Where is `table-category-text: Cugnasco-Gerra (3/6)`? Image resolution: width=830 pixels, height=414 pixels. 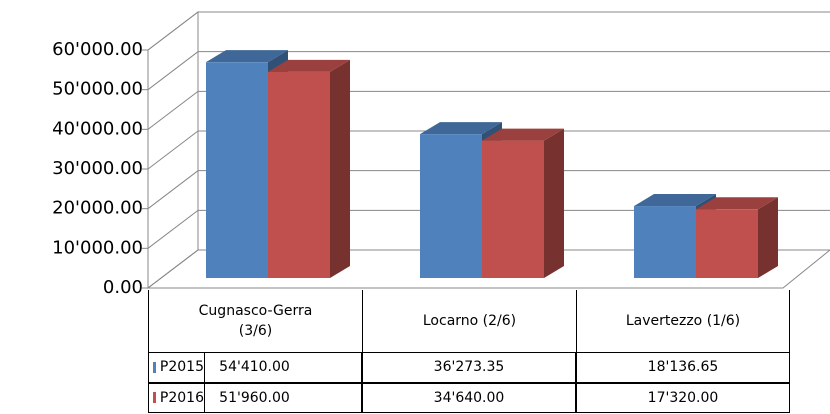
table-category-text: Cugnasco-Gerra (3/6) is located at coordinates (255, 321).